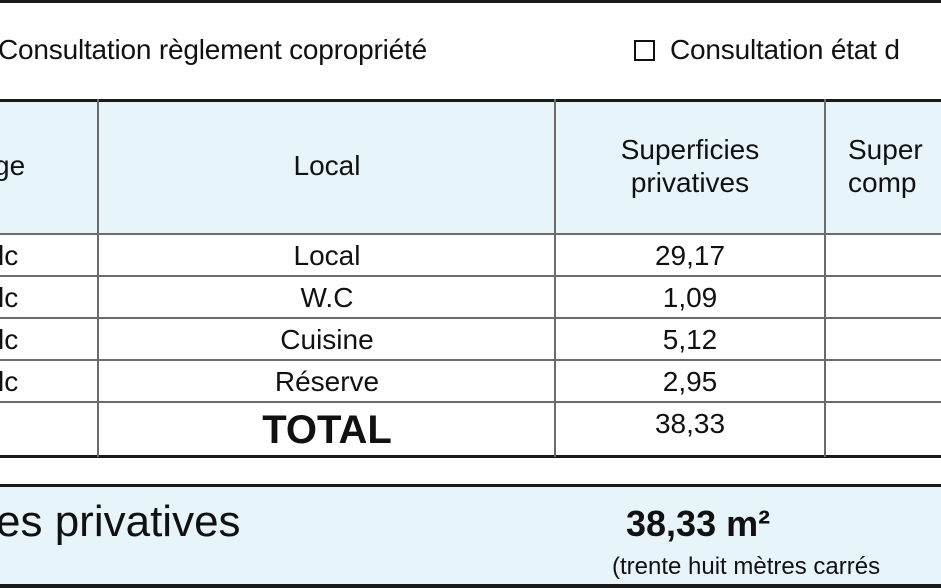  I want to click on consultation-etat-checkbox, so click(644, 50).